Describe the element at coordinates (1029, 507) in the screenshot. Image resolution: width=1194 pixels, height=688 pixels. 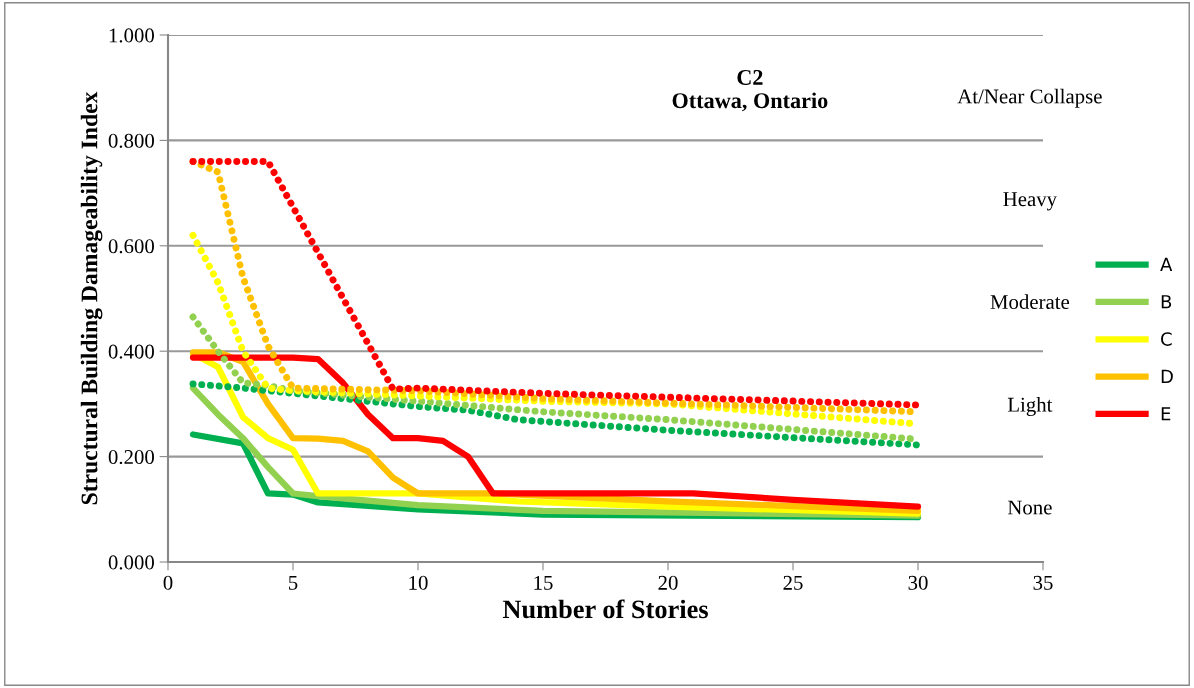
I see `annotation: None` at that location.